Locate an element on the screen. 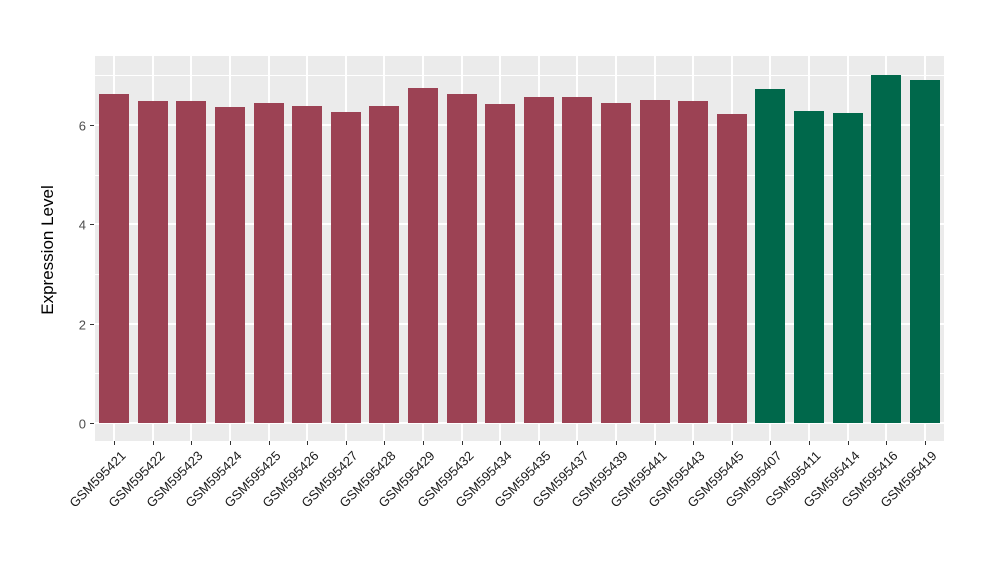  bar-GSM595445 is located at coordinates (731, 268).